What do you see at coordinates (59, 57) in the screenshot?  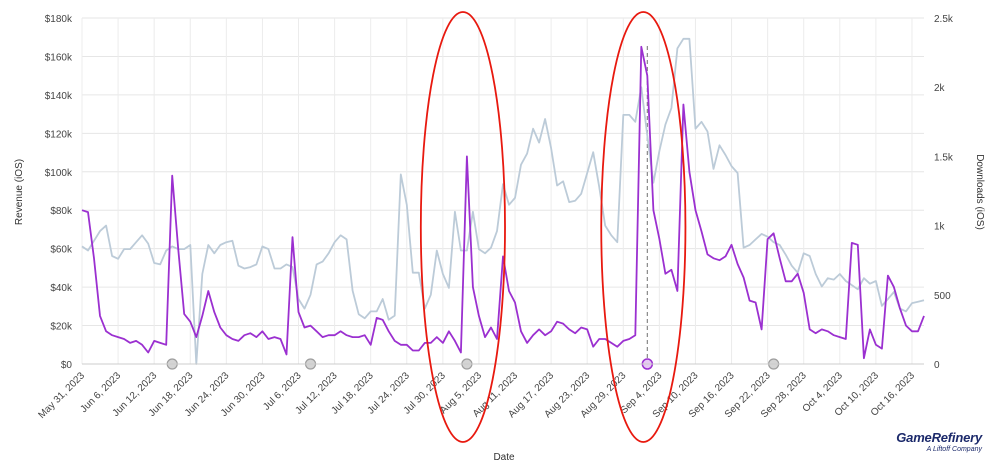 I see `y-left-tick-8: $160k` at bounding box center [59, 57].